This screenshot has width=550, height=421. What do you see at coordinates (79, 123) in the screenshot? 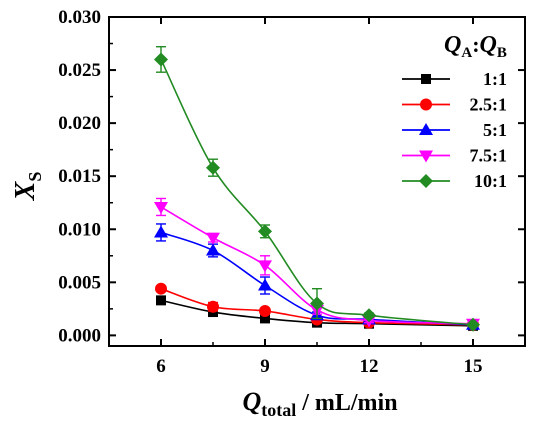
I see `y-tick-label: 0.020` at bounding box center [79, 123].